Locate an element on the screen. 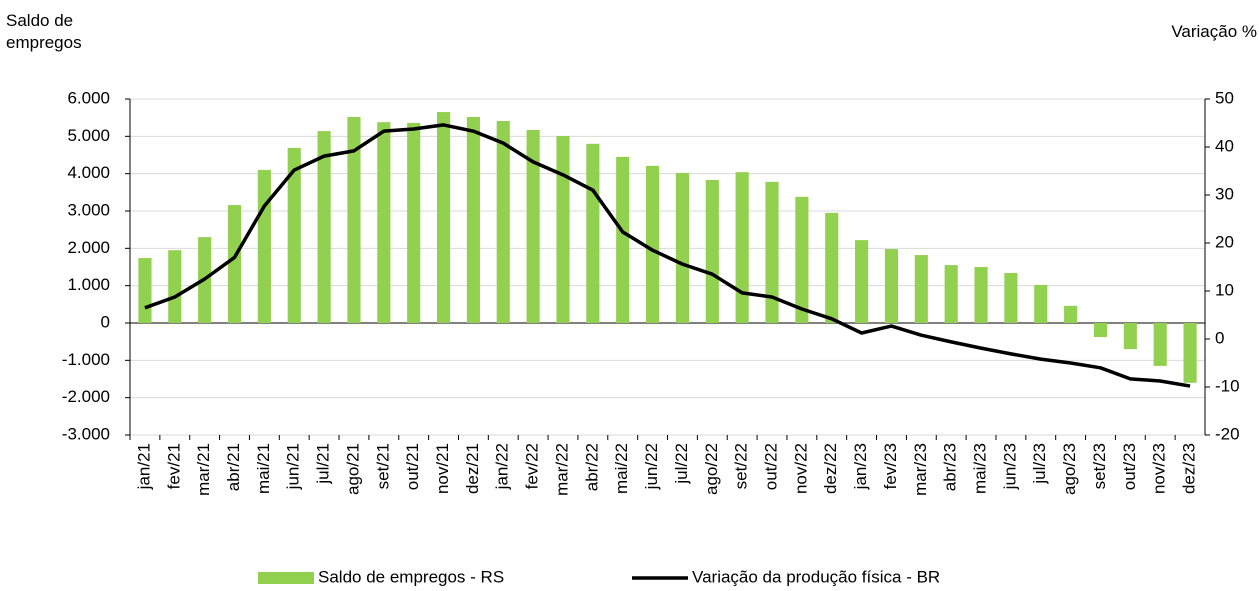 The width and height of the screenshot is (1259, 591). x-tick-label: dez/23 is located at coordinates (1189, 468).